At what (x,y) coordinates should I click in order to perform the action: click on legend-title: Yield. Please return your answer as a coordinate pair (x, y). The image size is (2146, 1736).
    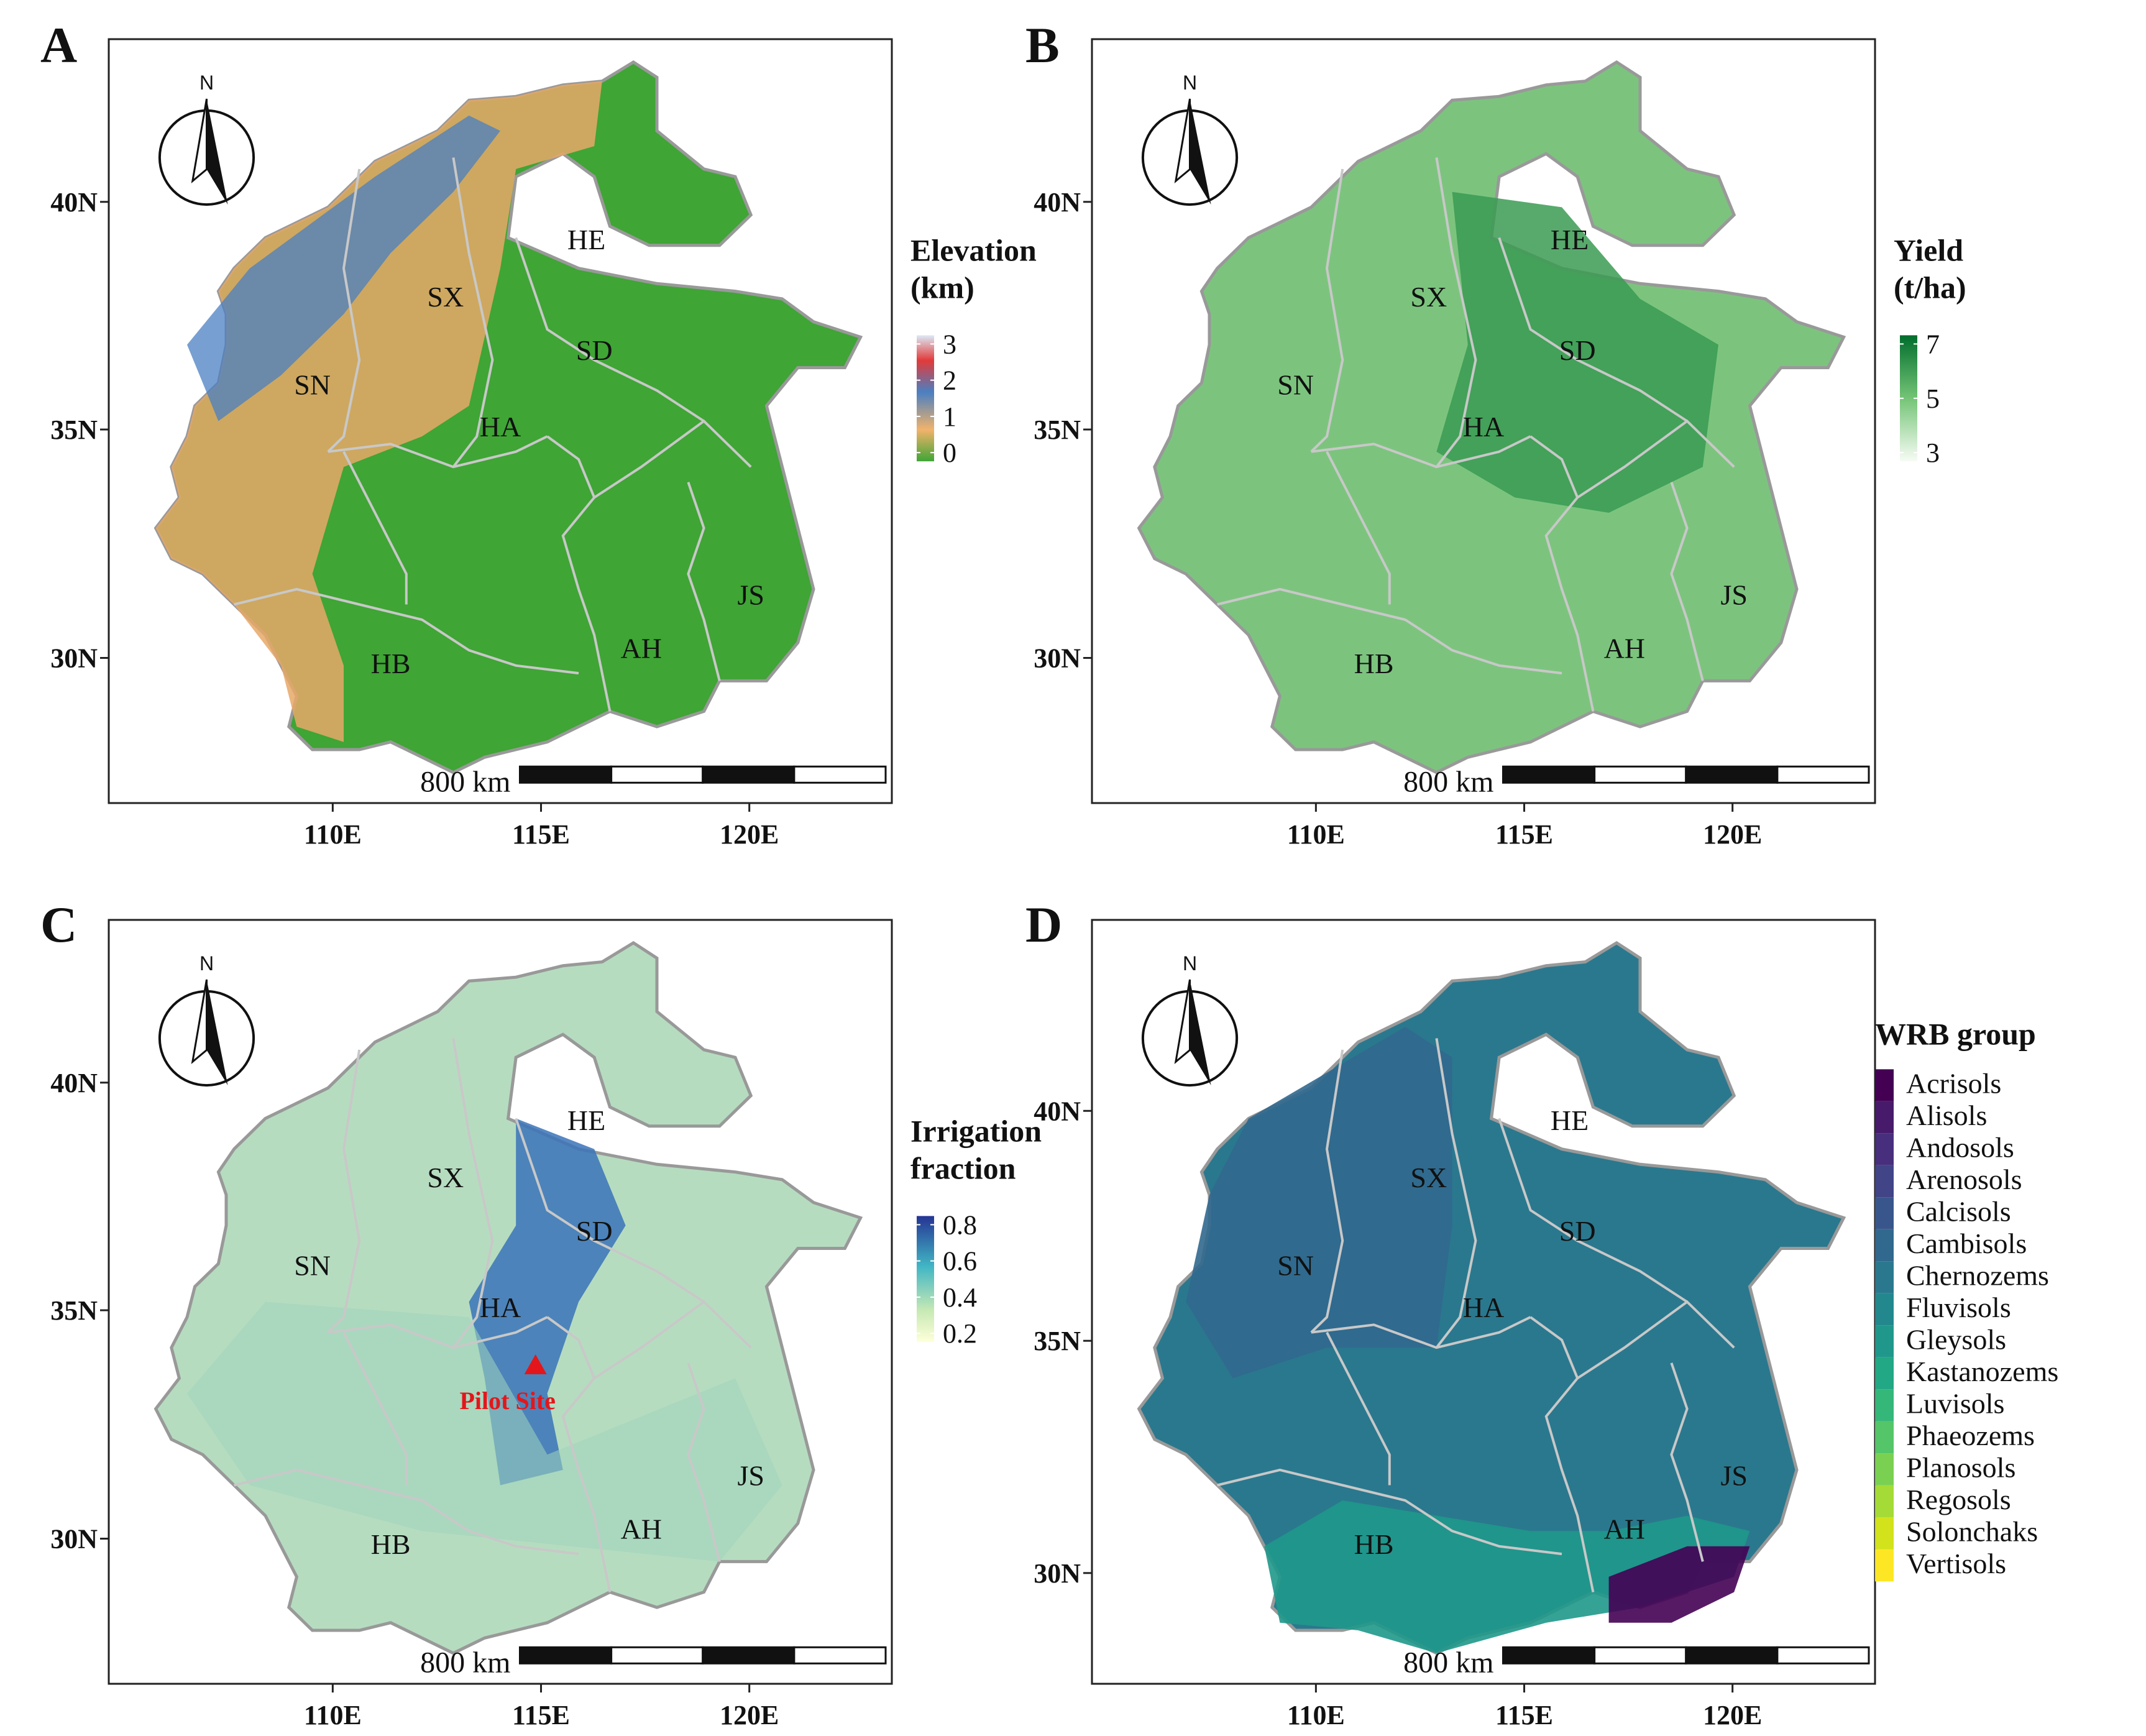
    Looking at the image, I should click on (1928, 249).